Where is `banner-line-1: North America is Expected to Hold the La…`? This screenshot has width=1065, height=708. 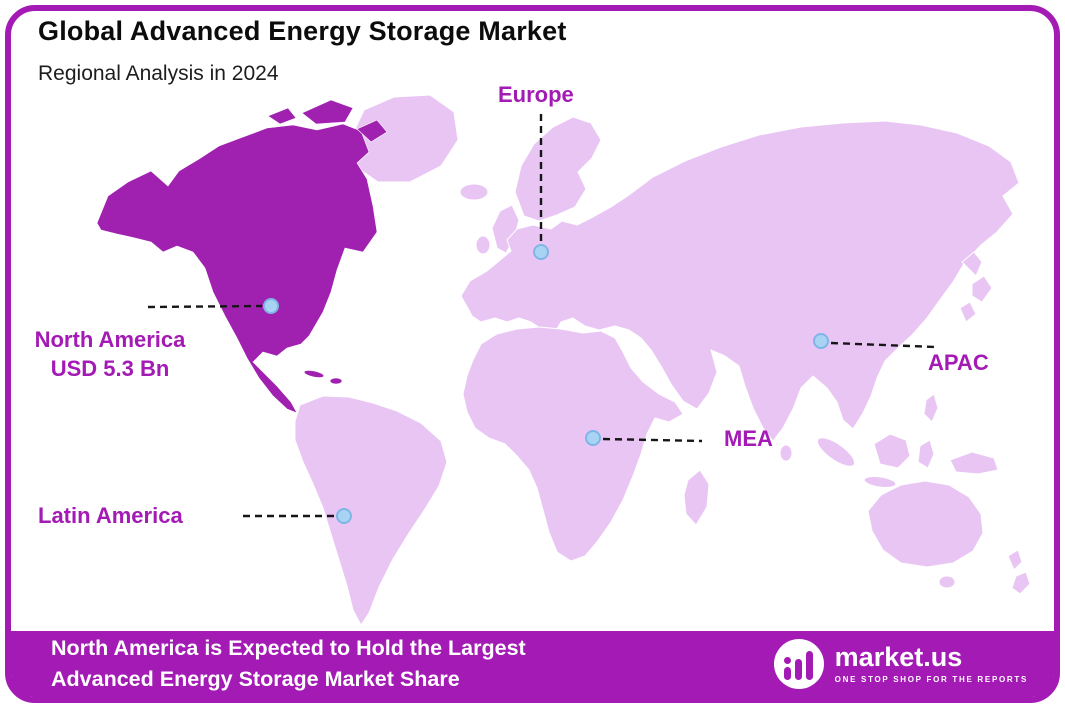 banner-line-1: North America is Expected to Hold the La… is located at coordinates (288, 648).